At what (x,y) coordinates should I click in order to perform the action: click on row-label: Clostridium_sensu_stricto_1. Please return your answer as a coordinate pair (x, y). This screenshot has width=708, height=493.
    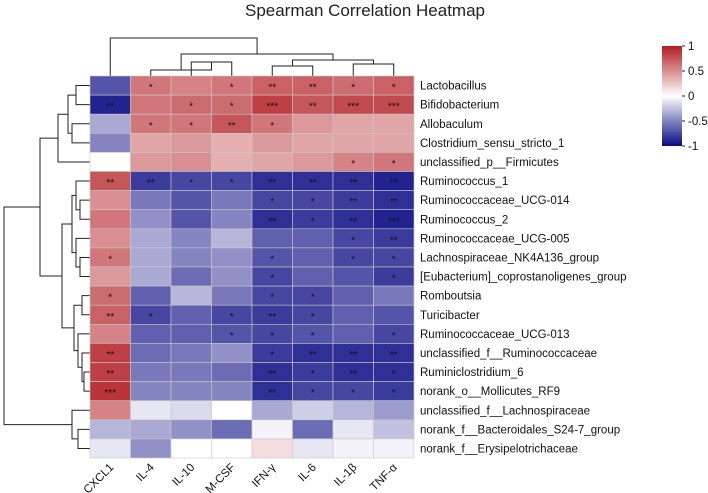
    Looking at the image, I should click on (492, 144).